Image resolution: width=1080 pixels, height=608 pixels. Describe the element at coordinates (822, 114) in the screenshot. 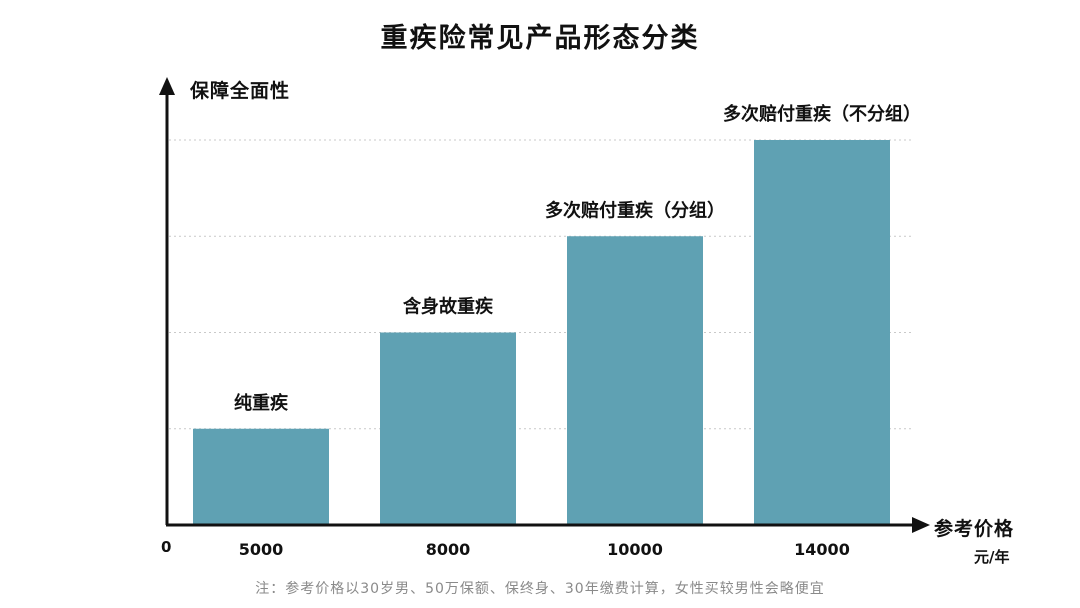

I see `bar-label: 多次赔付重疾（不分组）` at that location.